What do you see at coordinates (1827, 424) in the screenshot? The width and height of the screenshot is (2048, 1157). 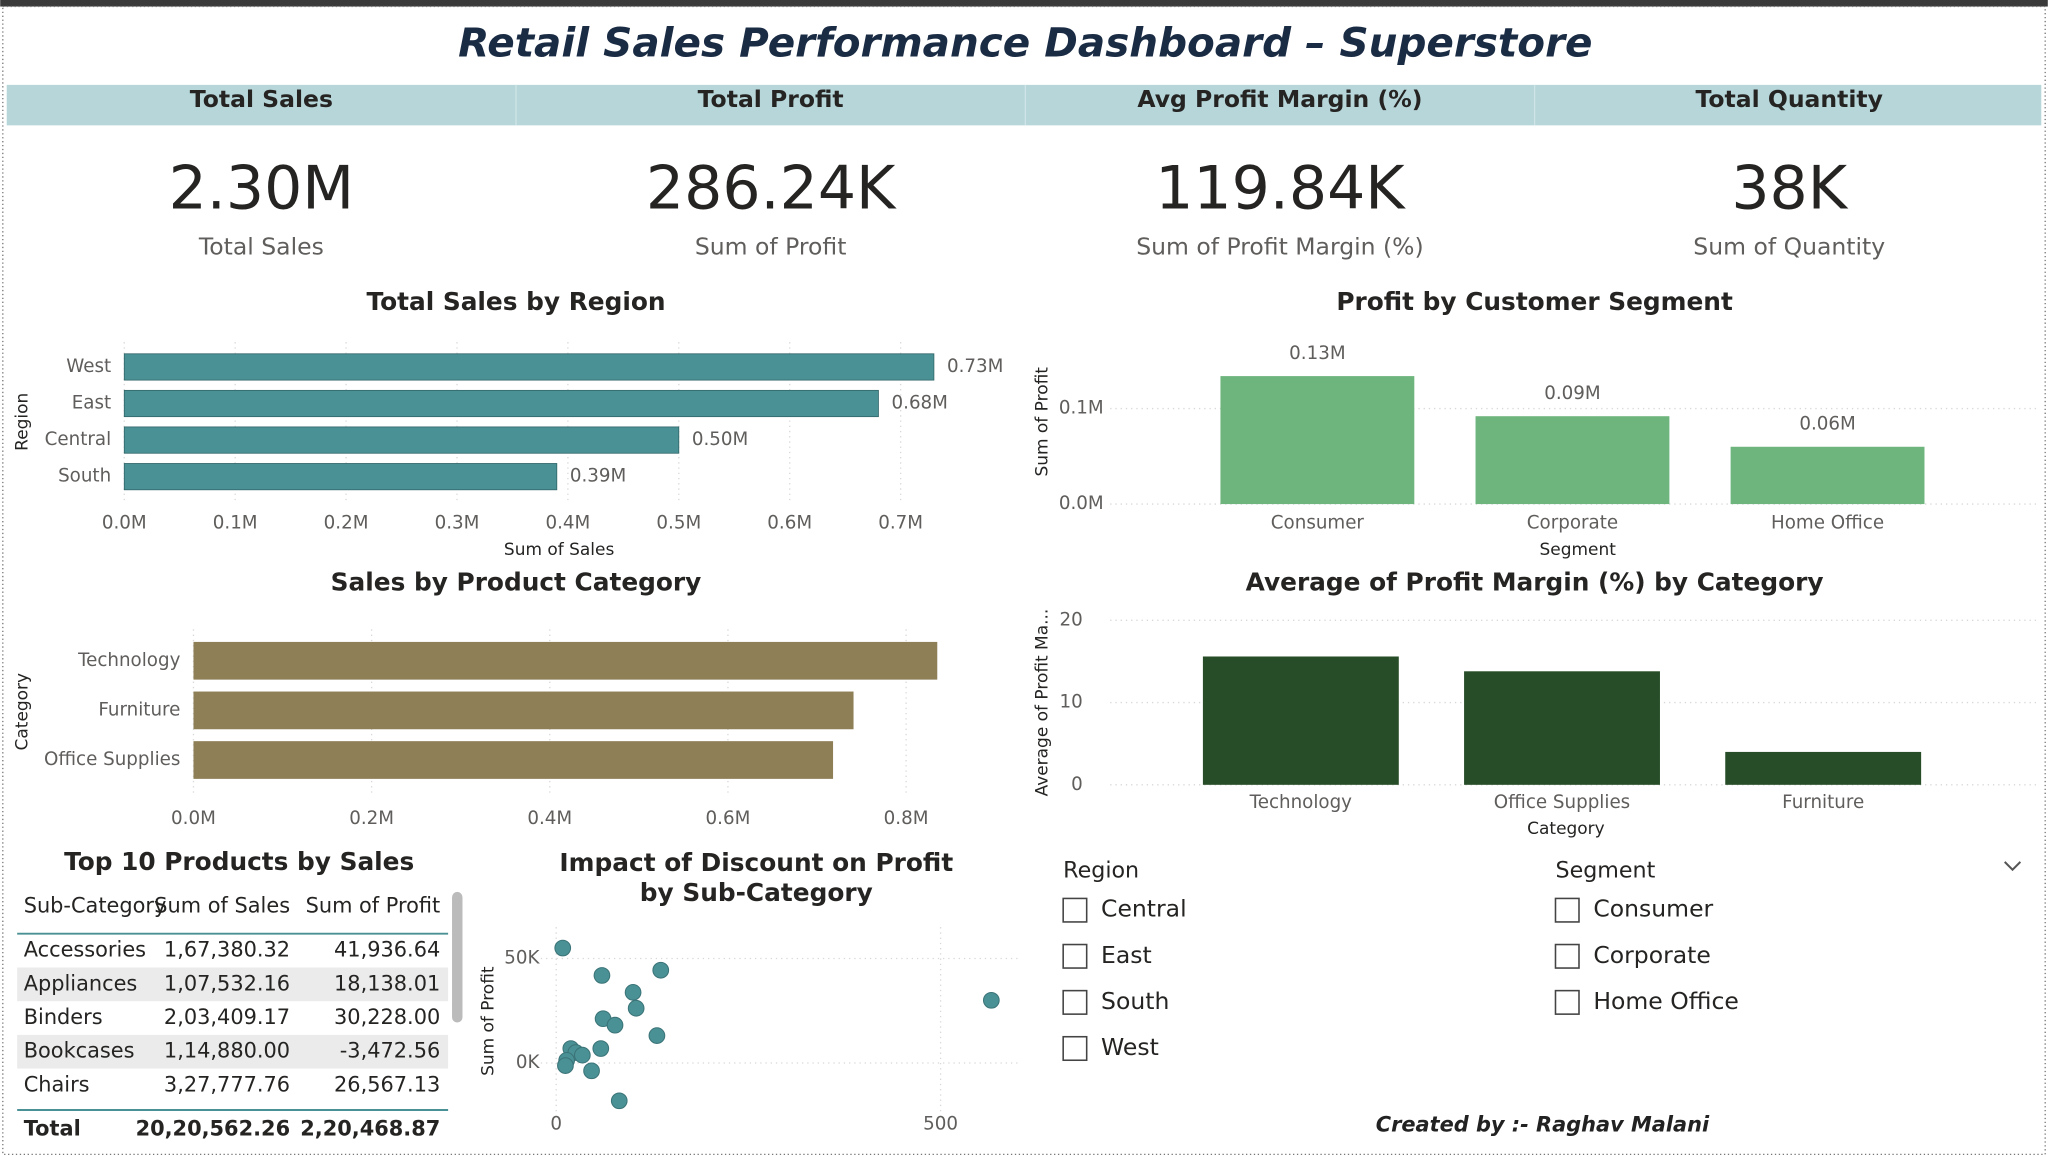 I see `value-label: 0.06M` at bounding box center [1827, 424].